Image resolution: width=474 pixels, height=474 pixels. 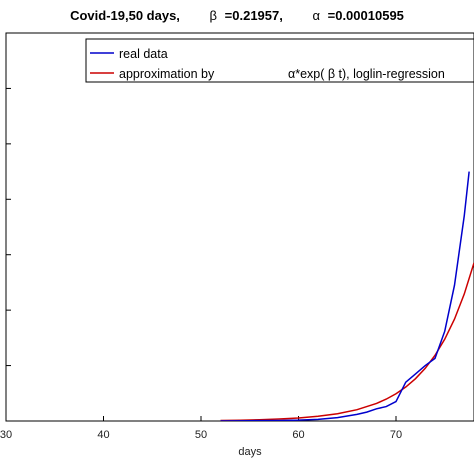 What do you see at coordinates (6, 435) in the screenshot?
I see `x-tick-label-0: 30` at bounding box center [6, 435].